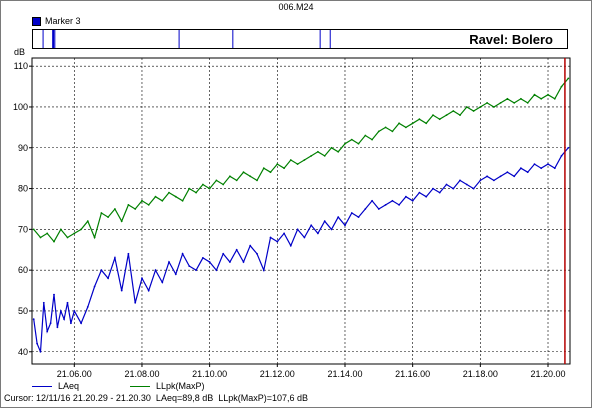  I want to click on legend-line-llpk, so click(140, 386).